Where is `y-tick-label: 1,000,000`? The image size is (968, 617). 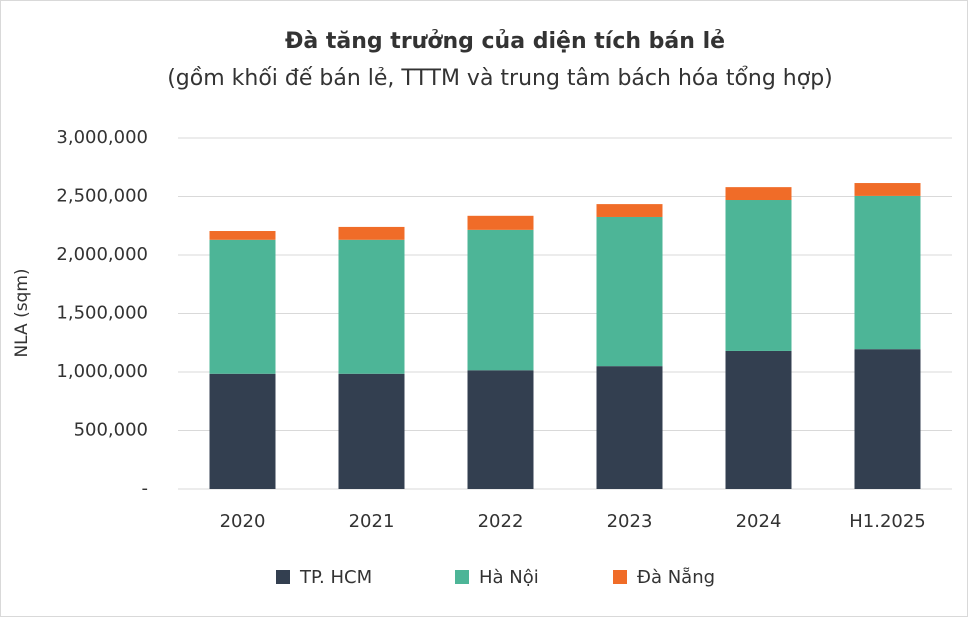
y-tick-label: 1,000,000 is located at coordinates (102, 371).